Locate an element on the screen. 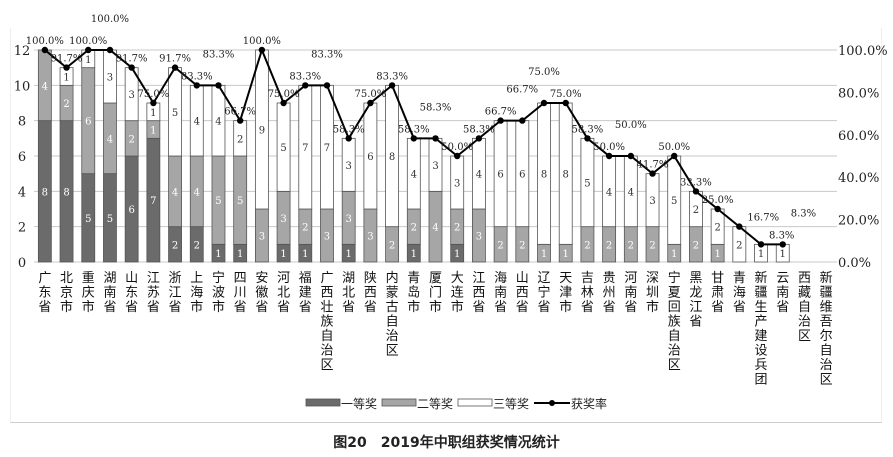 The image size is (893, 457). category-label-char: 深 is located at coordinates (652, 278).